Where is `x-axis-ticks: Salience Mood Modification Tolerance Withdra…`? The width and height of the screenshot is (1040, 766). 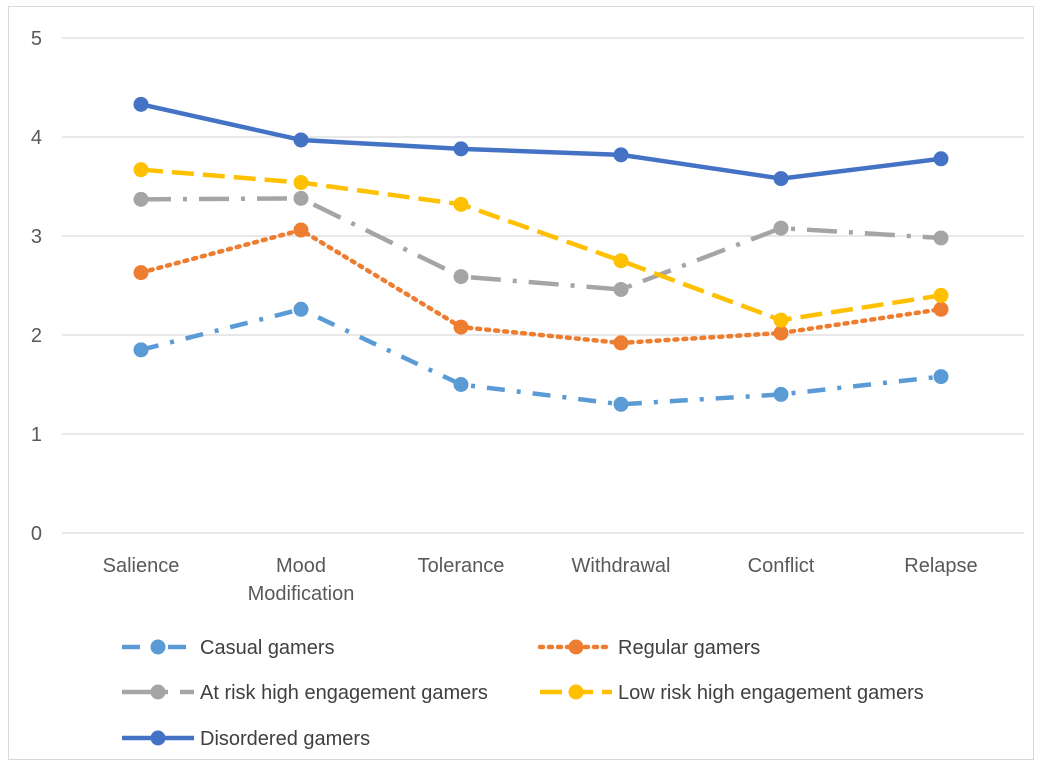
x-axis-ticks: Salience Mood Modification Tolerance Withdra… is located at coordinates (540, 580).